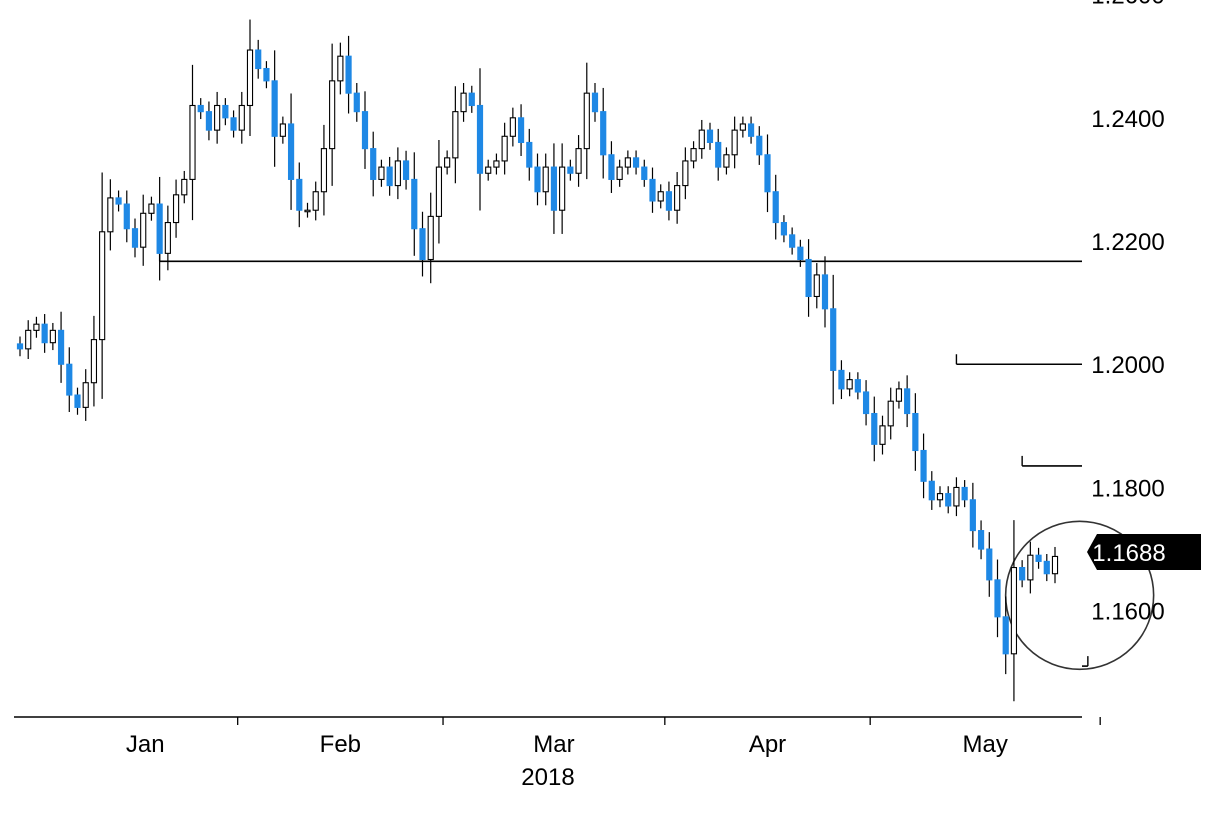  I want to click on y-tick-label: 1.2600, so click(1127, 5).